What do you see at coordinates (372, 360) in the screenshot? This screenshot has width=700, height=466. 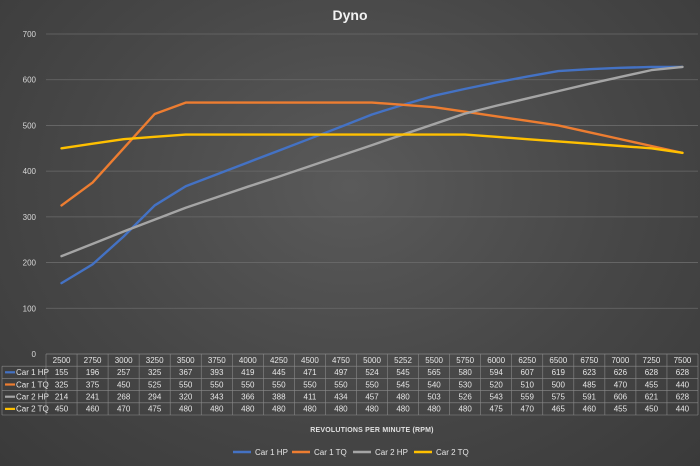 I see `x-tick-label: 5000` at bounding box center [372, 360].